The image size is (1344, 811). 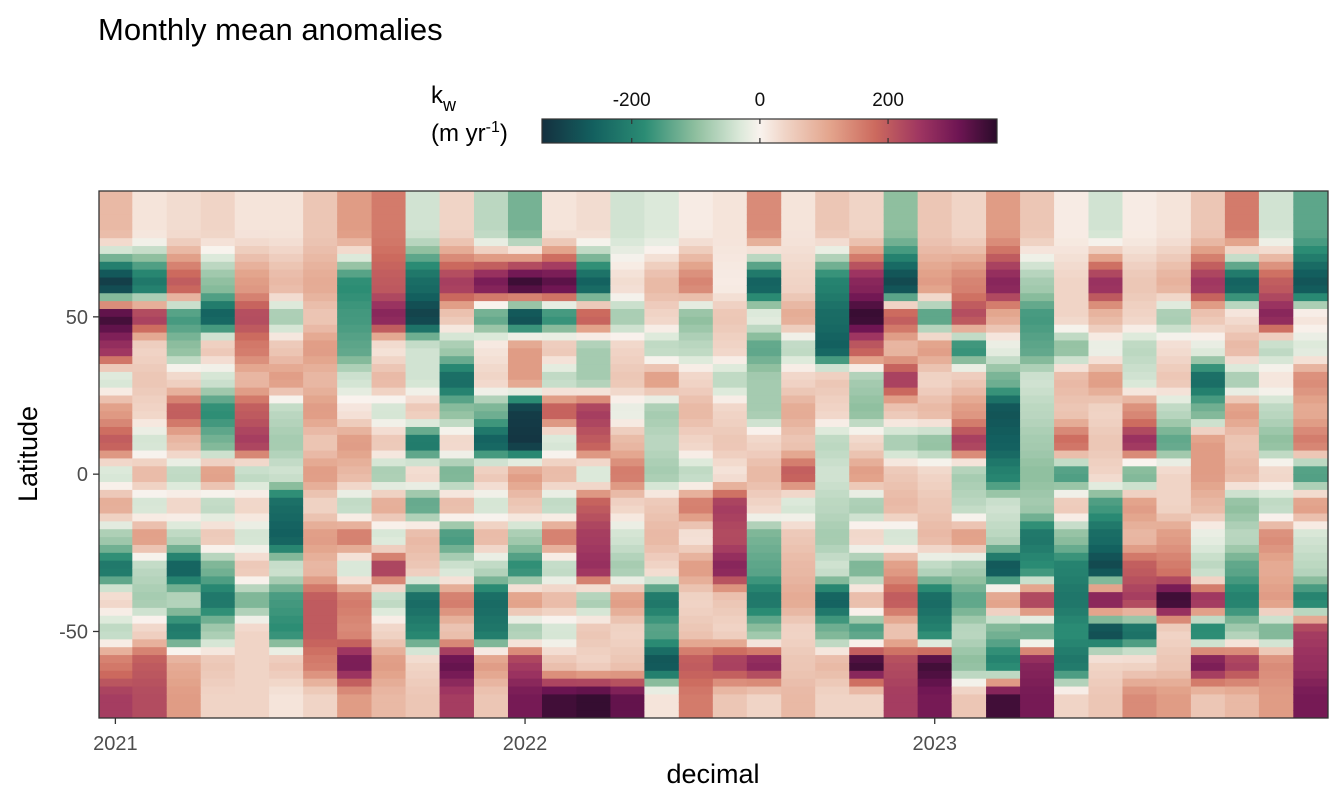 I want to click on legend-unit-prefix: (m yr, so click(x=458, y=133).